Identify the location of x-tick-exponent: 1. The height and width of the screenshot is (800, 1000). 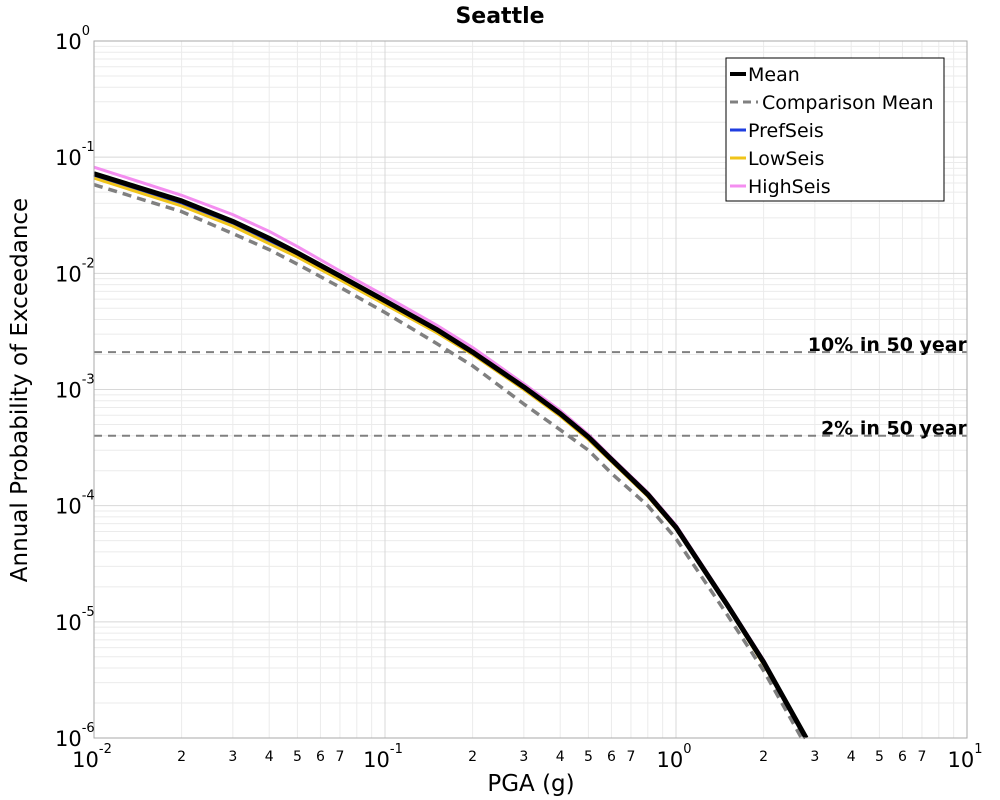
(978, 749).